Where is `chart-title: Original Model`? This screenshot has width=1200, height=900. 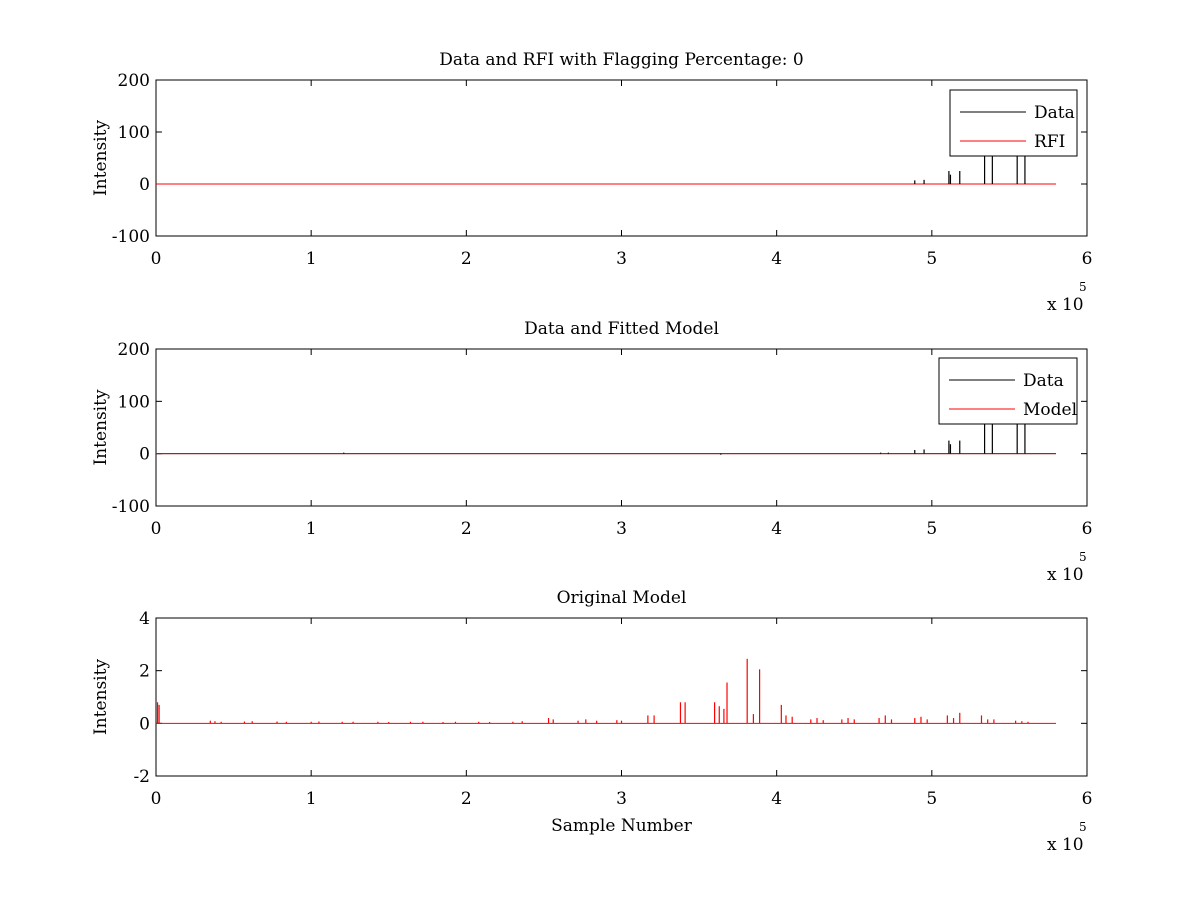
chart-title: Original Model is located at coordinates (622, 598).